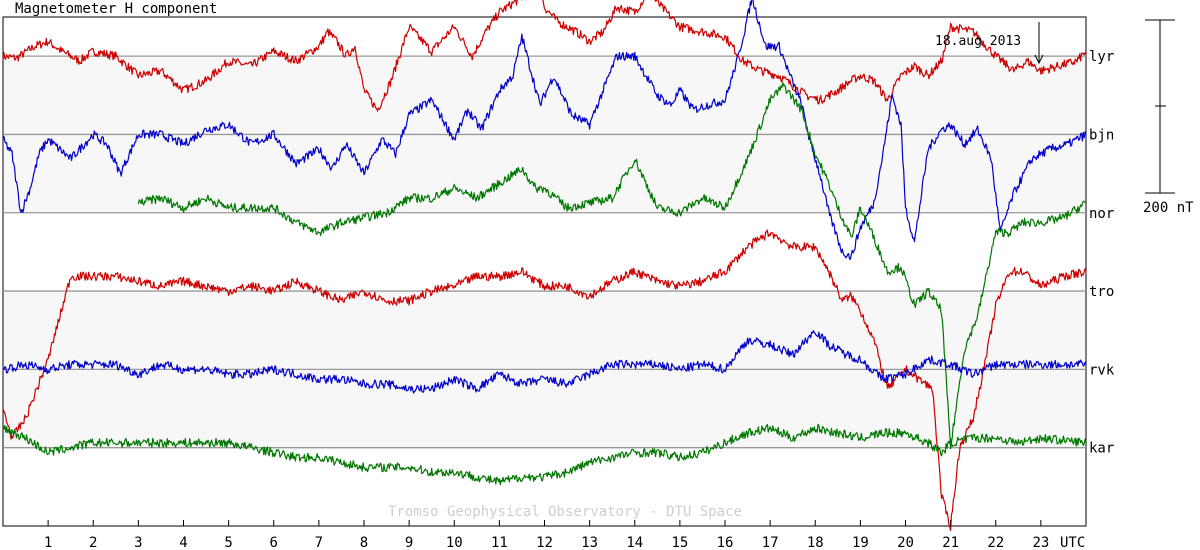  I want to click on x-tick-label-12: 12, so click(544, 542).